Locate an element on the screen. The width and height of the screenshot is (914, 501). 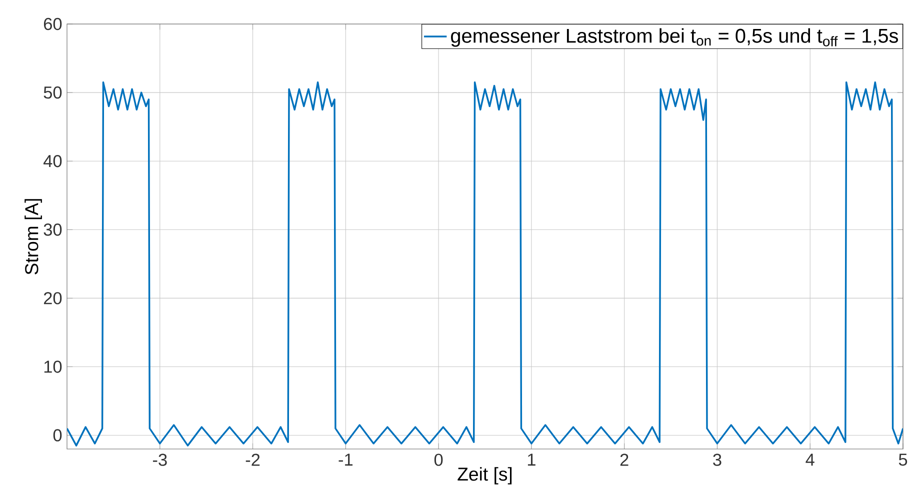
y-tick-label: 20 is located at coordinates (53, 298).